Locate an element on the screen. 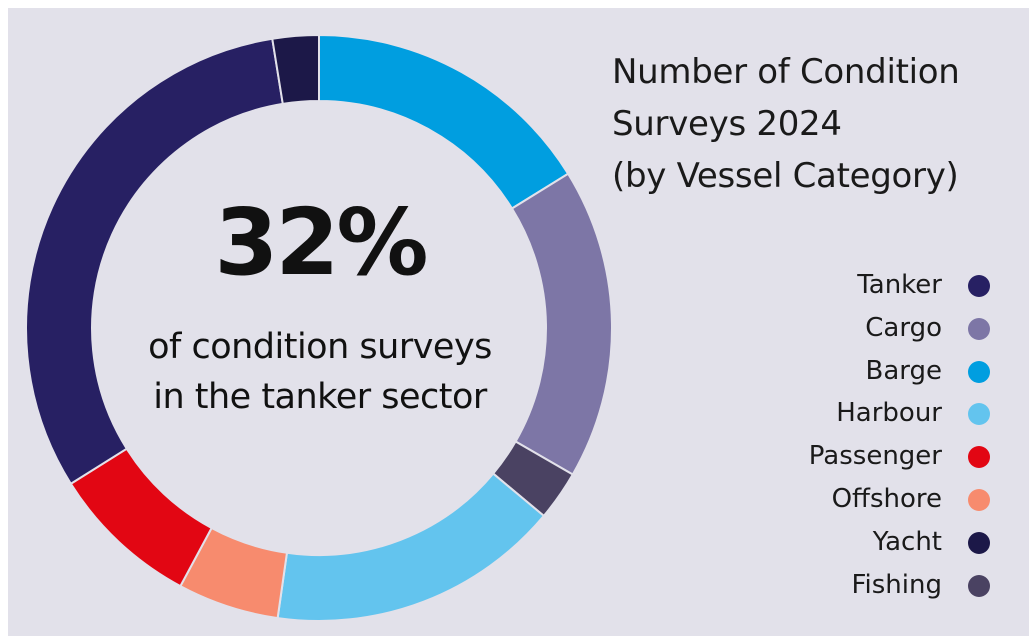 Image resolution: width=1029 pixels, height=642 pixels. legend-item-passenger: Passenger is located at coordinates (850, 456).